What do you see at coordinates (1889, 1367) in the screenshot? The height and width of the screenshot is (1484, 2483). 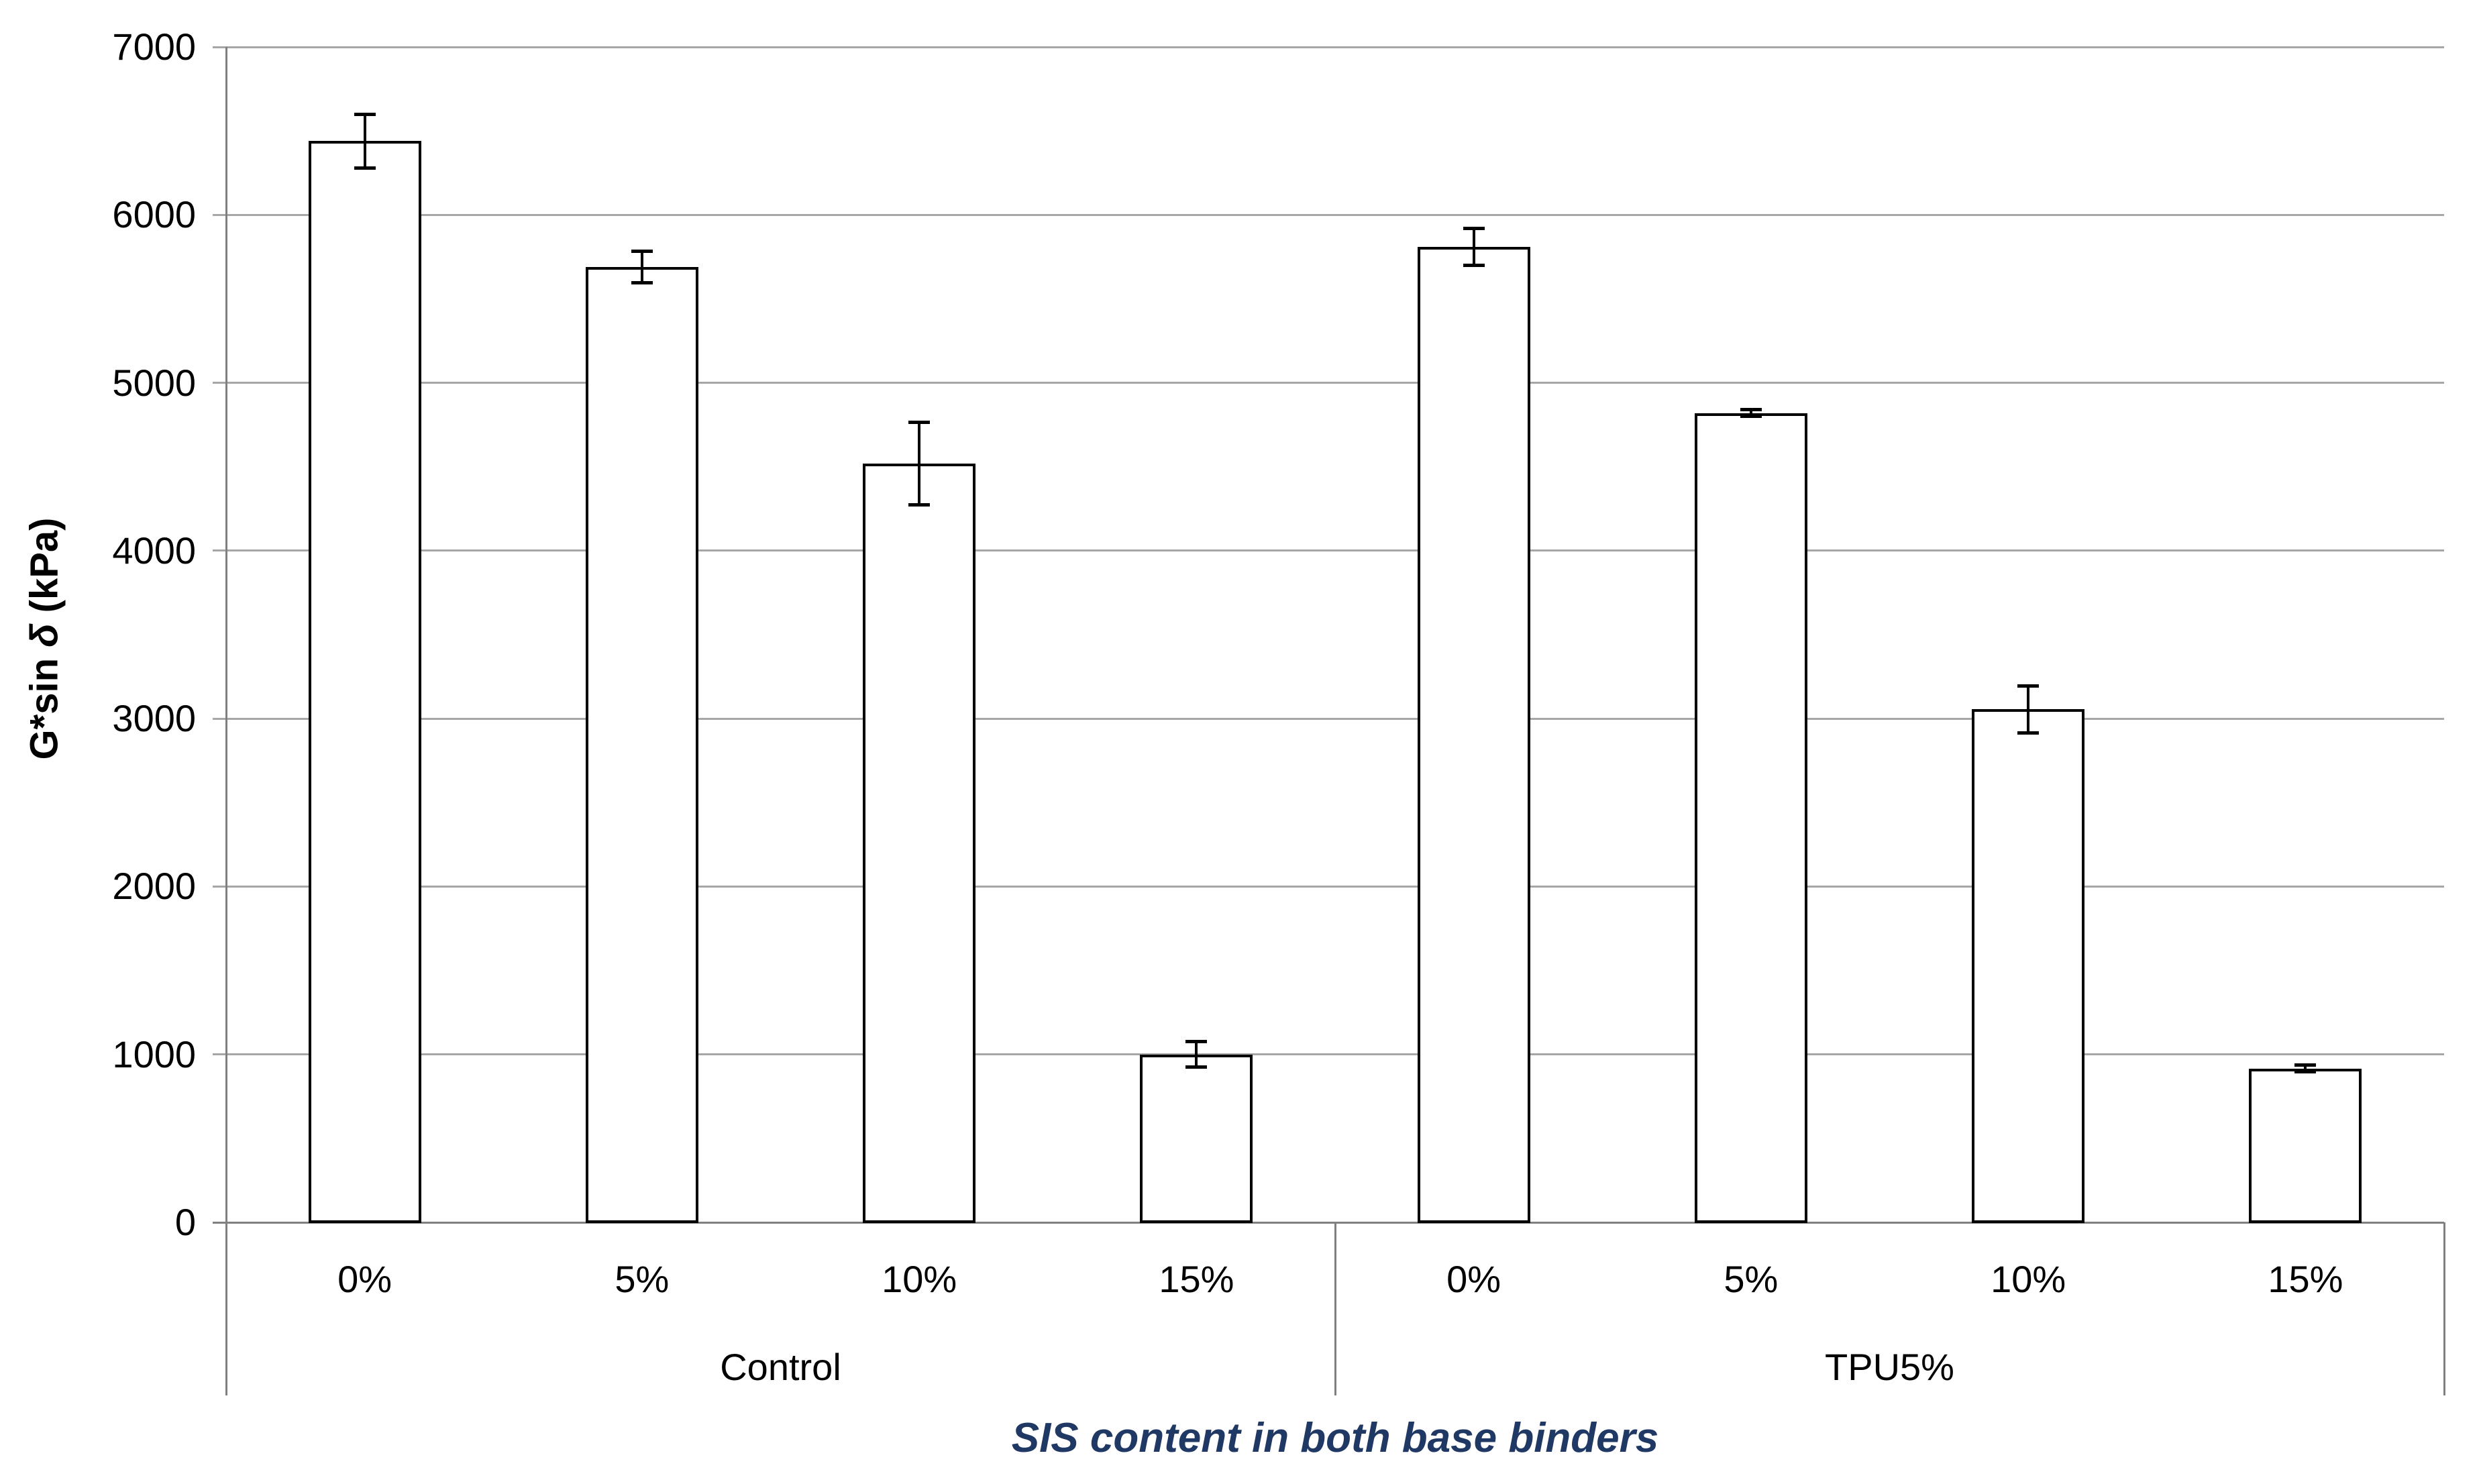 I see `group-label: TPU5%` at bounding box center [1889, 1367].